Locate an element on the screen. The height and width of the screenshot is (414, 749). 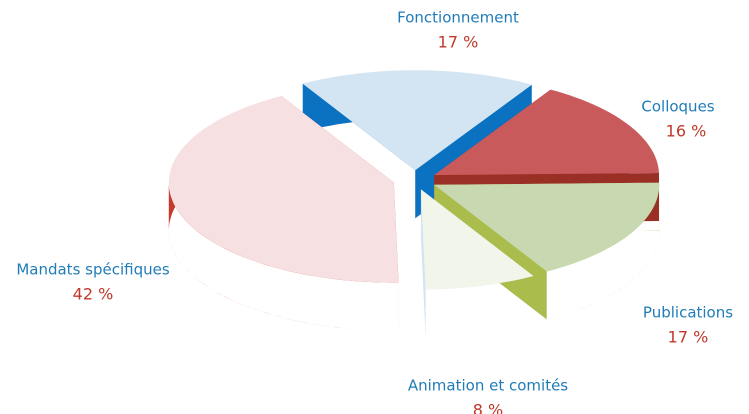
value-label: 16 % is located at coordinates (686, 131).